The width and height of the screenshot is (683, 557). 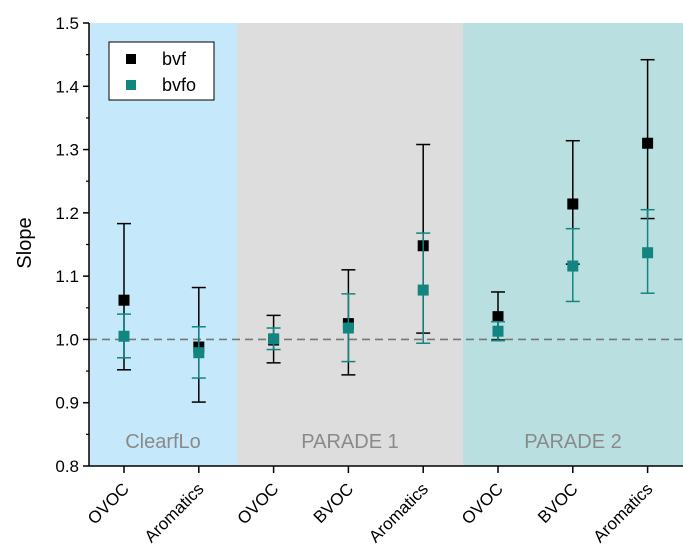 What do you see at coordinates (349, 442) in the screenshot?
I see `region-label: PARADE 1` at bounding box center [349, 442].